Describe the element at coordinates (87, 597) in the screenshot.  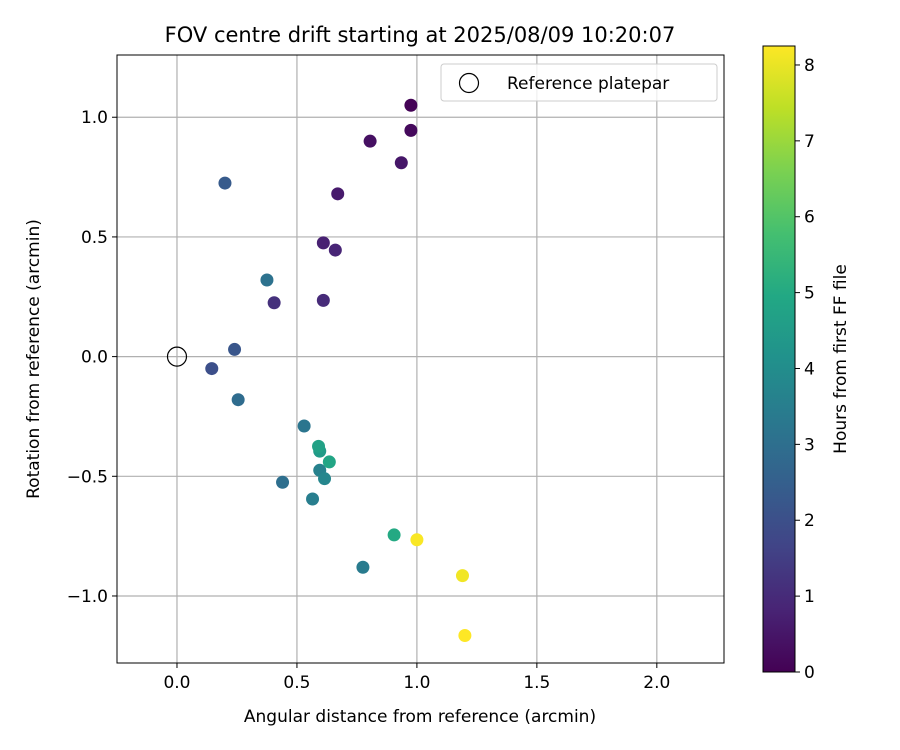
I see `y-tick-label: −1.0` at that location.